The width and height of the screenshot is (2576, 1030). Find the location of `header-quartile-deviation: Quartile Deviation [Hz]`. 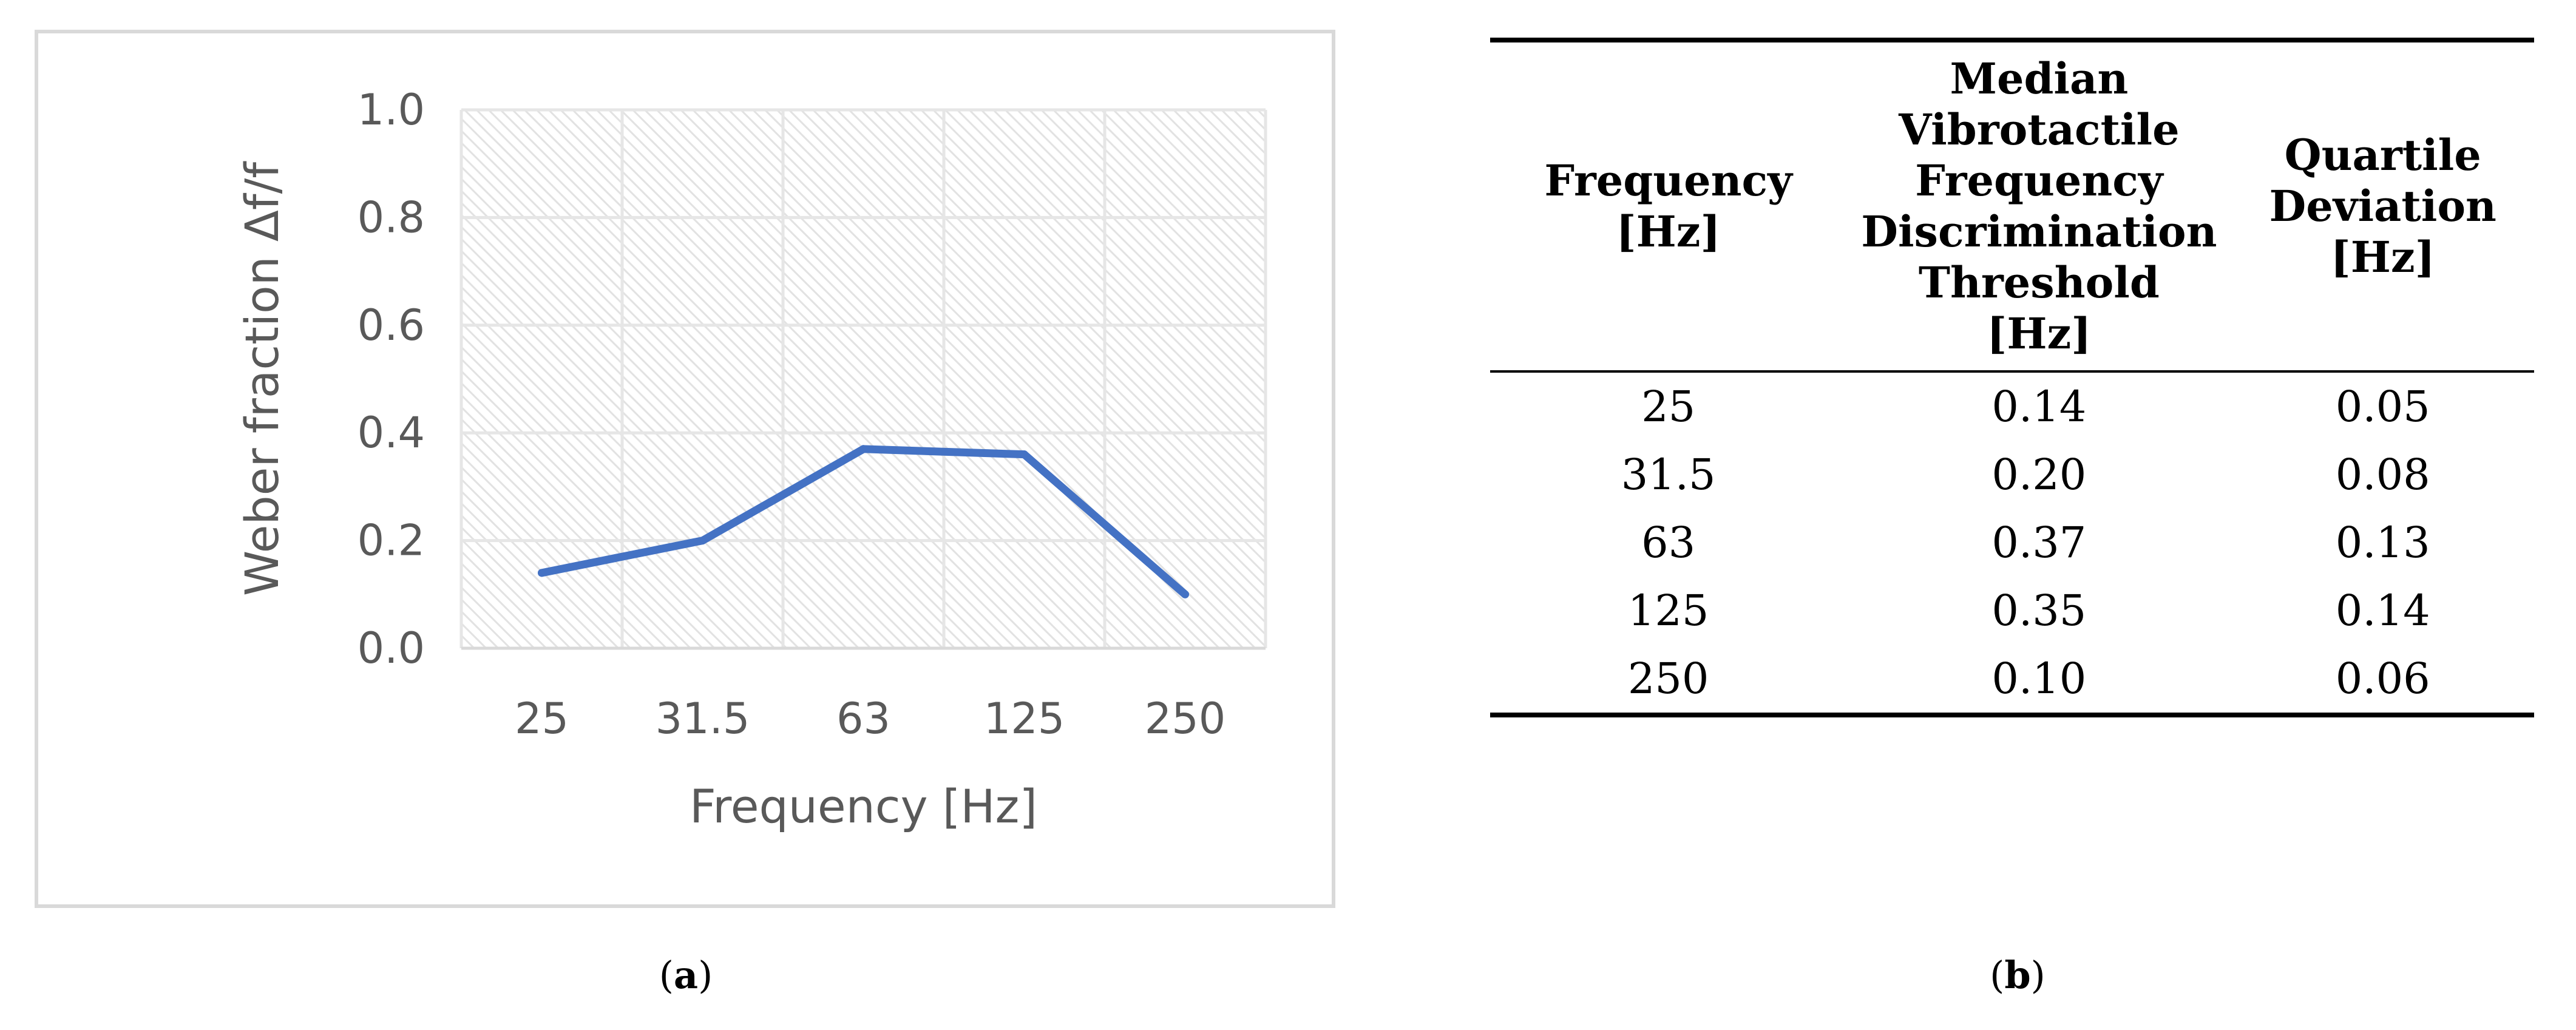

header-quartile-deviation: Quartile Deviation [Hz] is located at coordinates (2382, 205).